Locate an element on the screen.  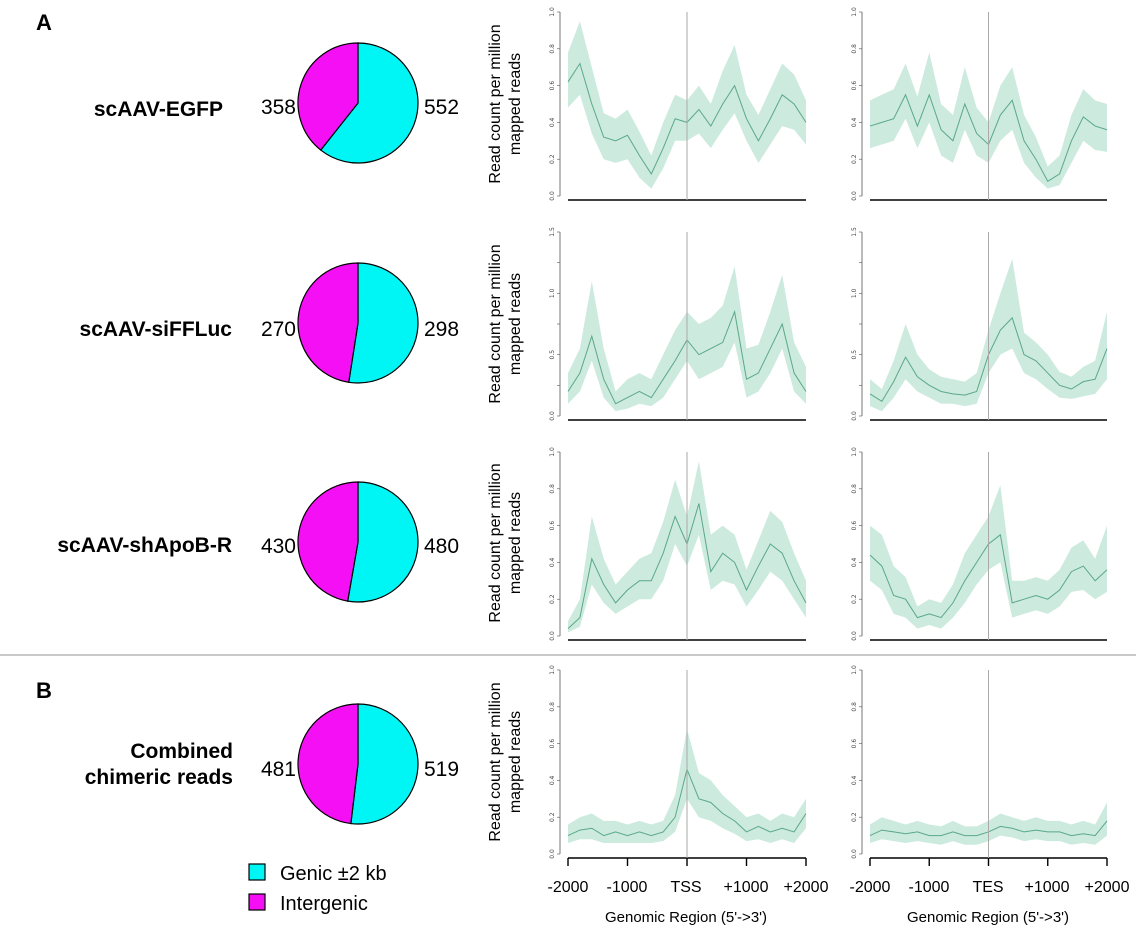
y-axis-label-row2-line2: mapped reads is located at coordinates (515, 324).